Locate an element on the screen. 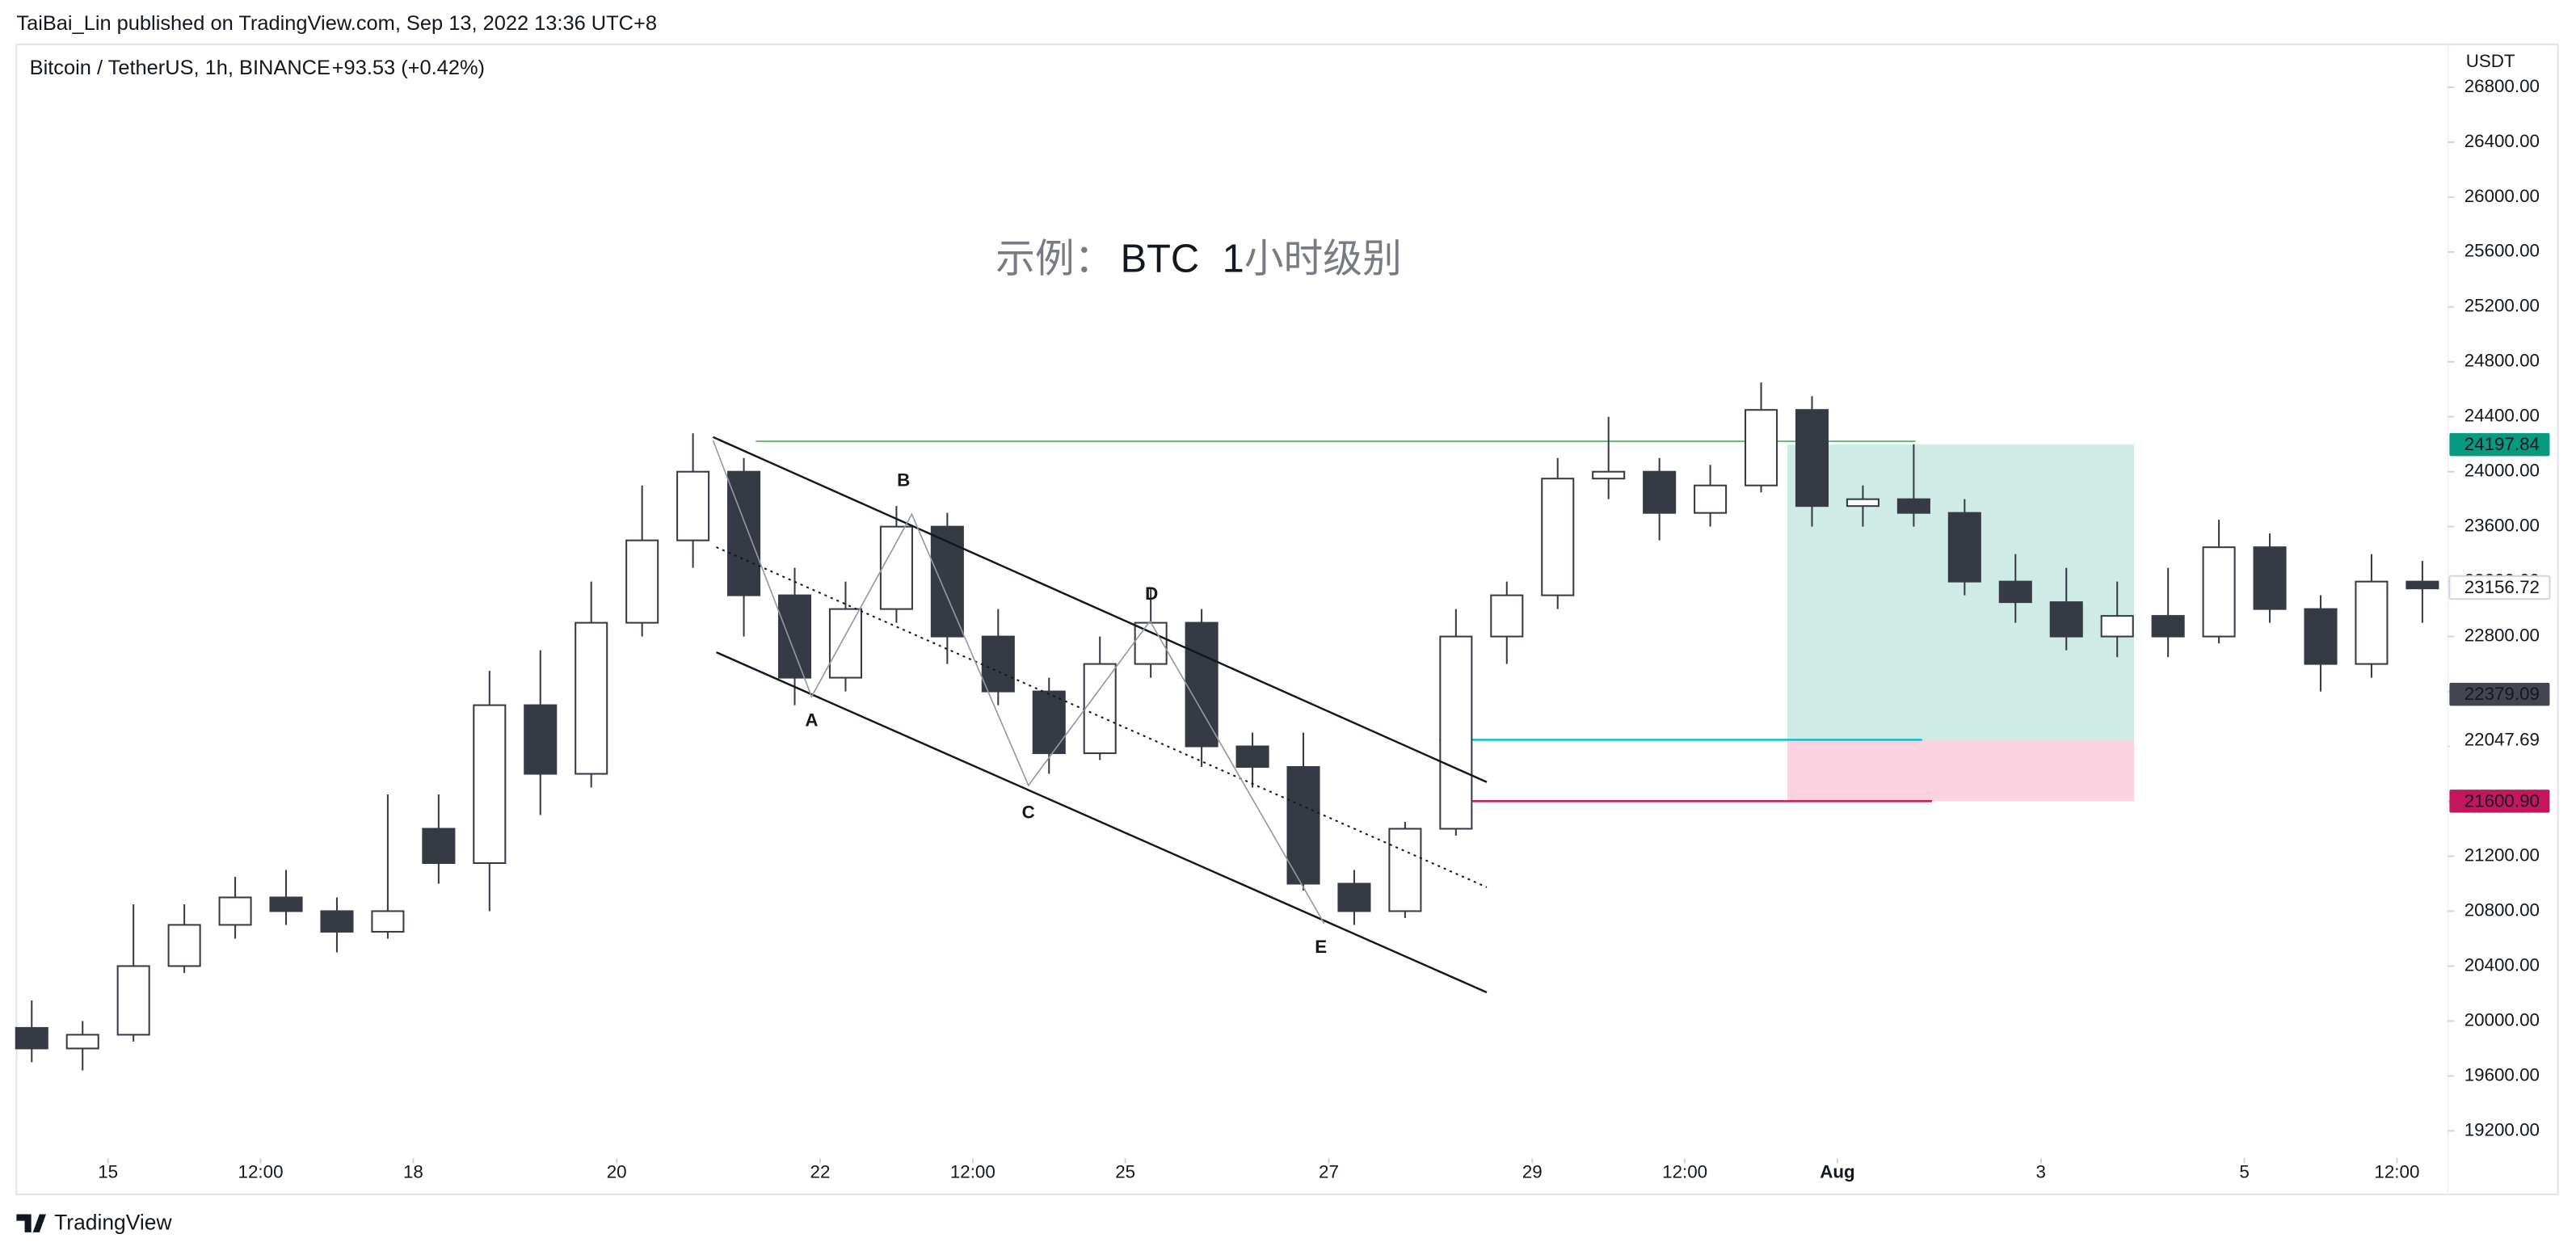 The width and height of the screenshot is (2576, 1251). title-part: BTC is located at coordinates (1160, 258).